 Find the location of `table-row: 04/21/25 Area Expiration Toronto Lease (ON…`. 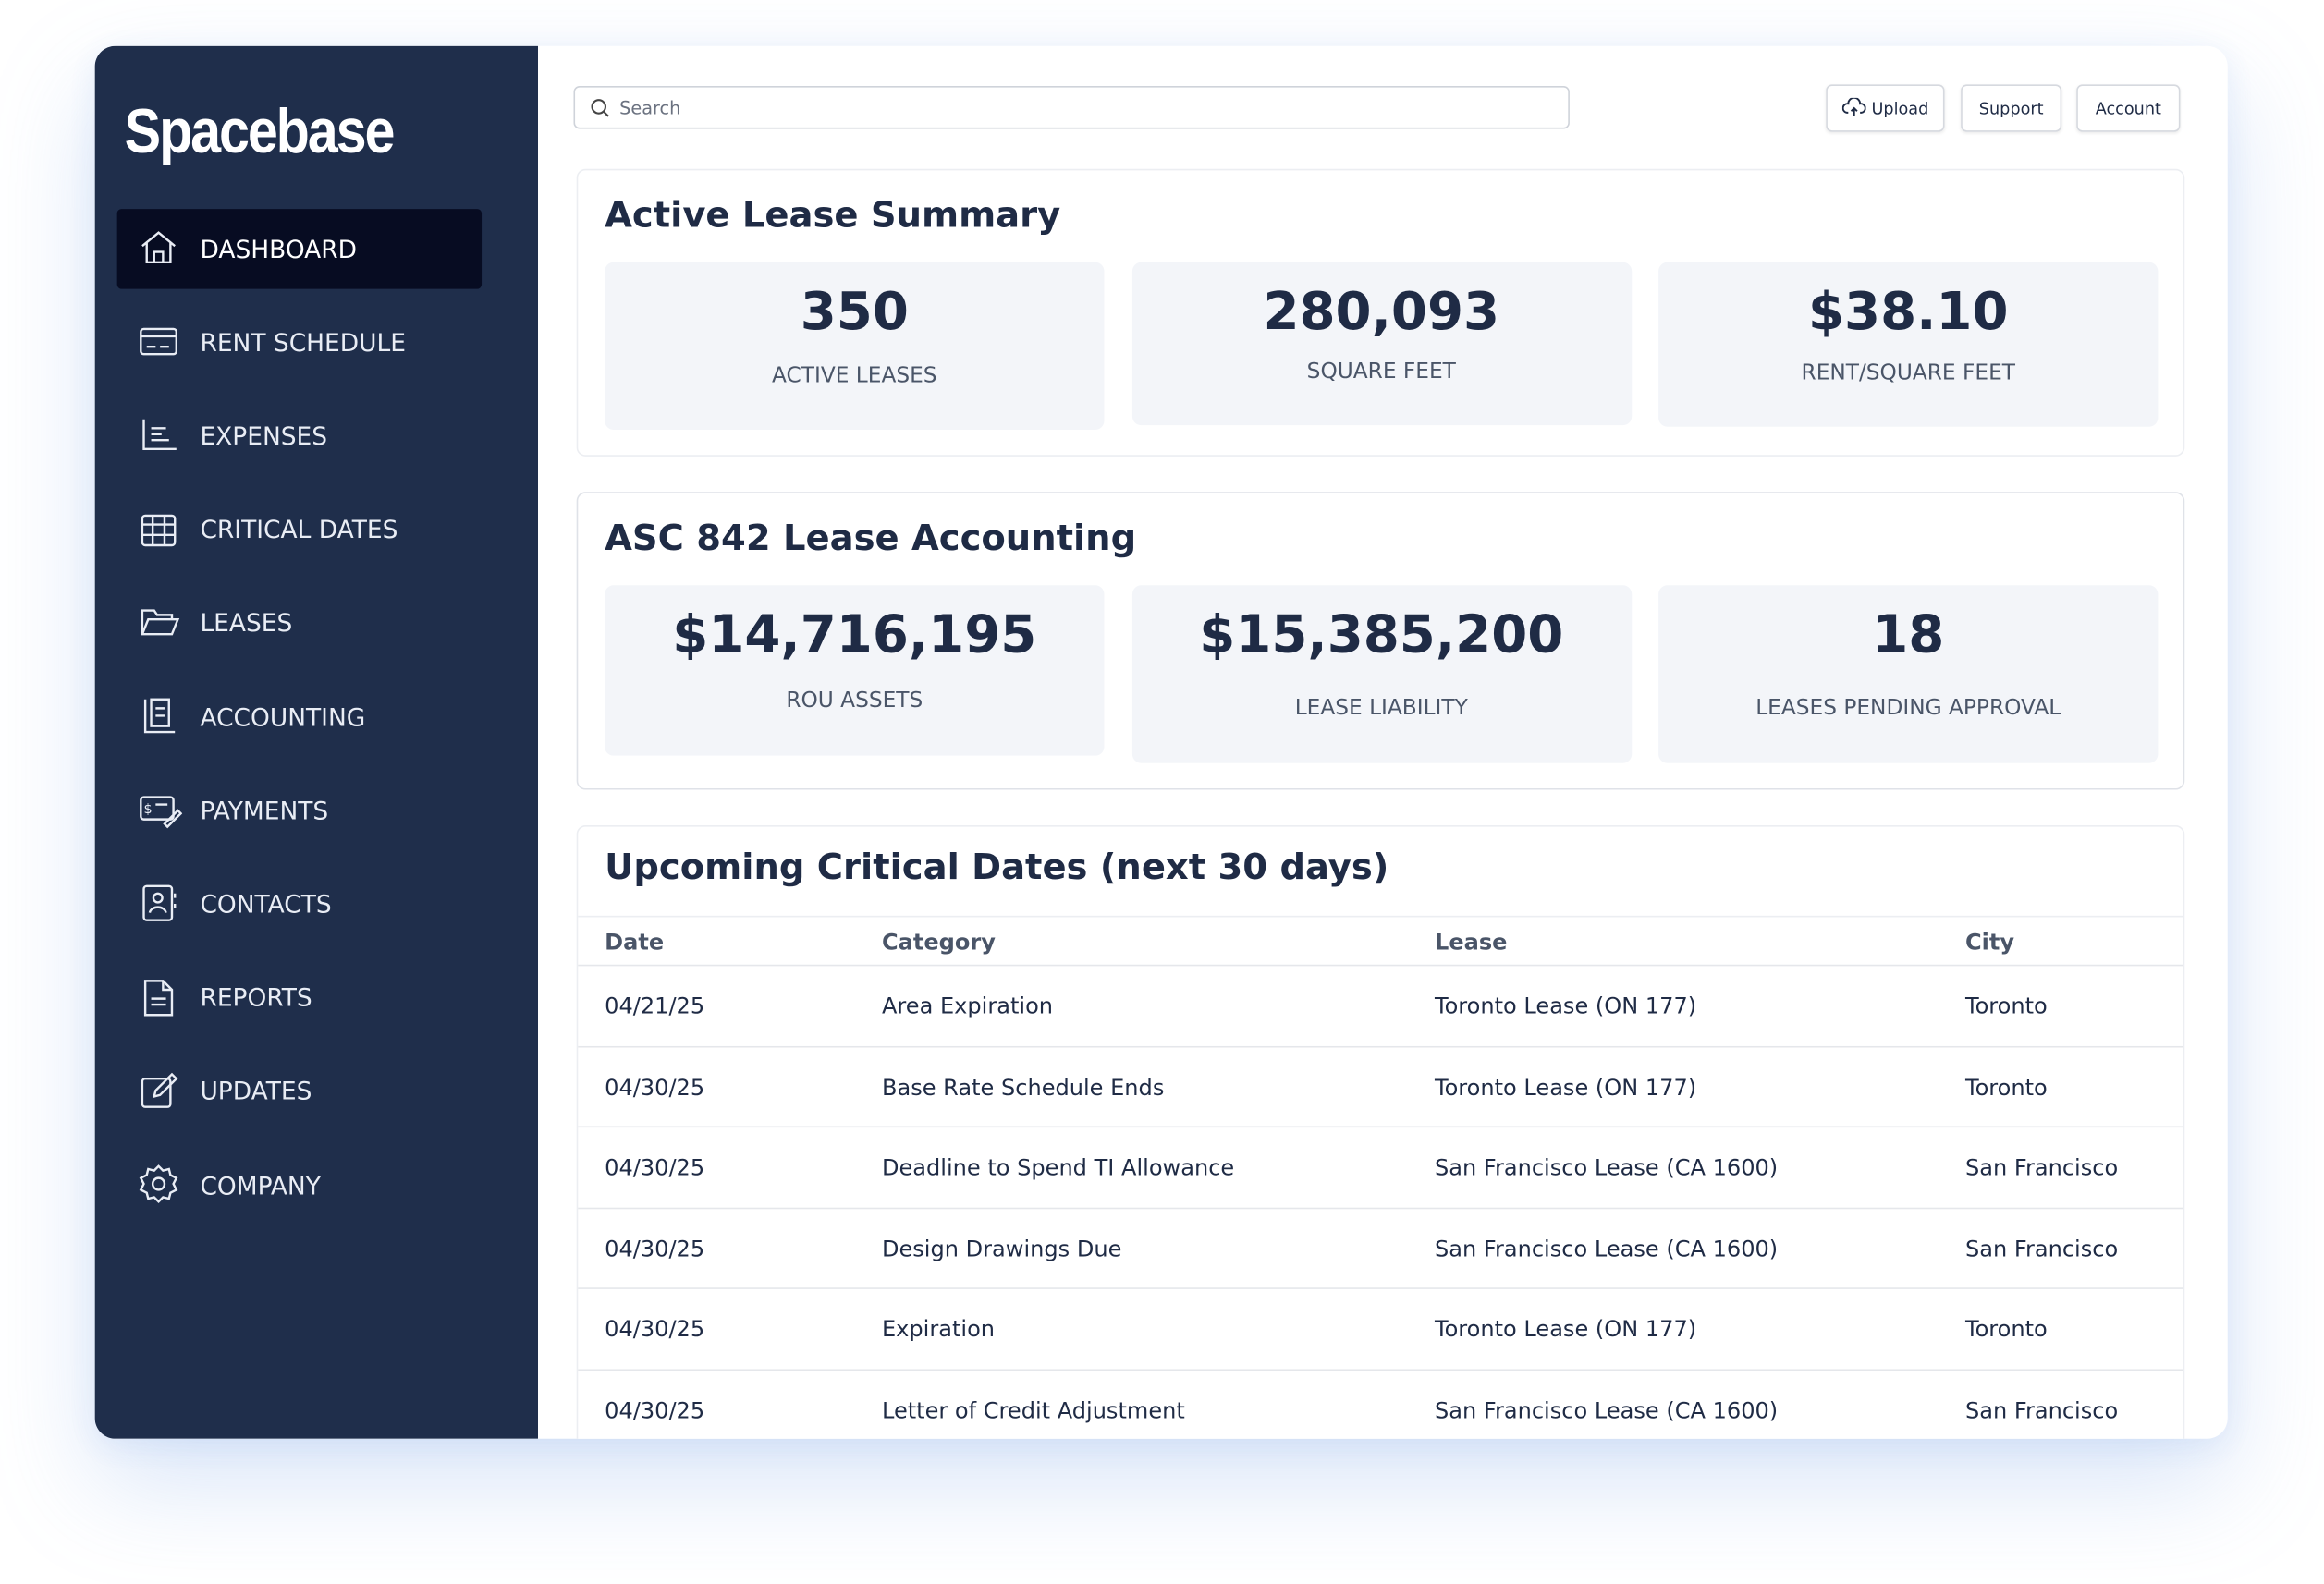

table-row: 04/21/25 Area Expiration Toronto Lease (ON… is located at coordinates (1380, 1005).